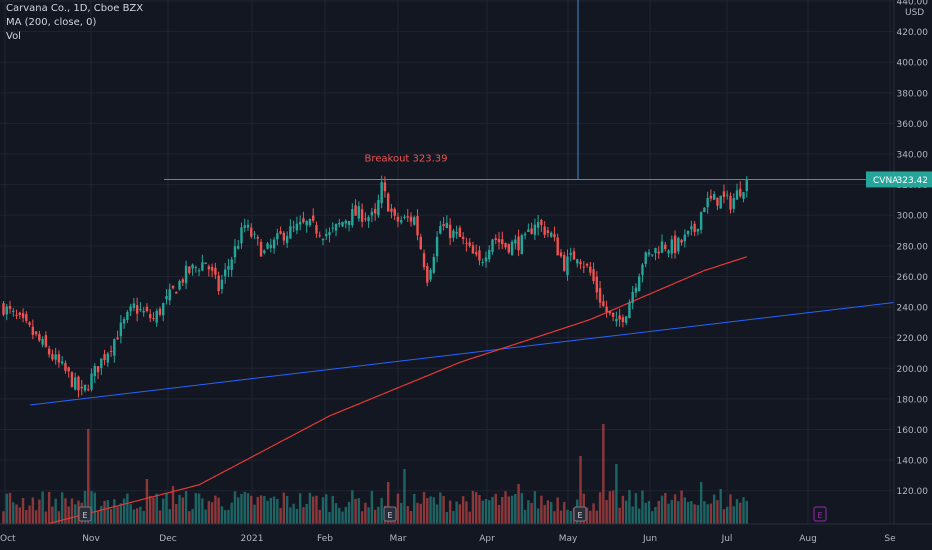 The image size is (932, 550). I want to click on earnings-icon: E, so click(84, 515).